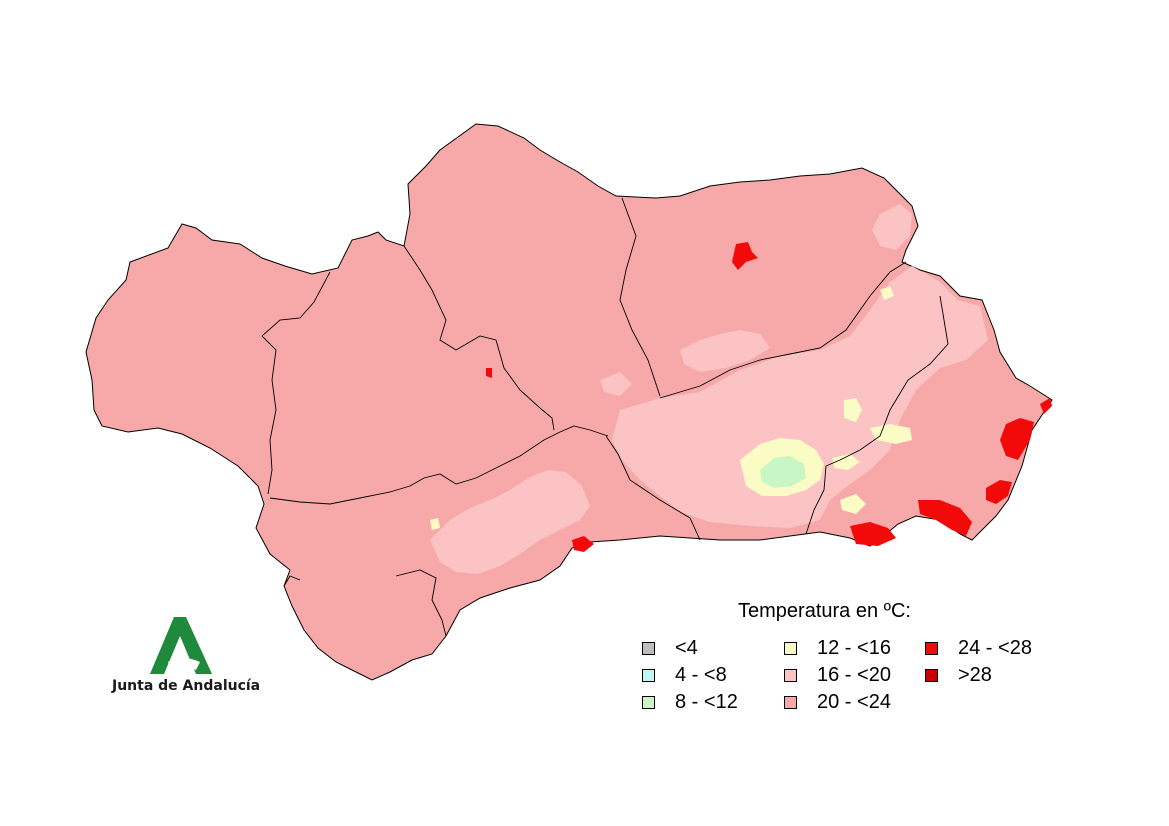 The image size is (1169, 826). What do you see at coordinates (670, 648) in the screenshot?
I see `legend-item-lt4: <4` at bounding box center [670, 648].